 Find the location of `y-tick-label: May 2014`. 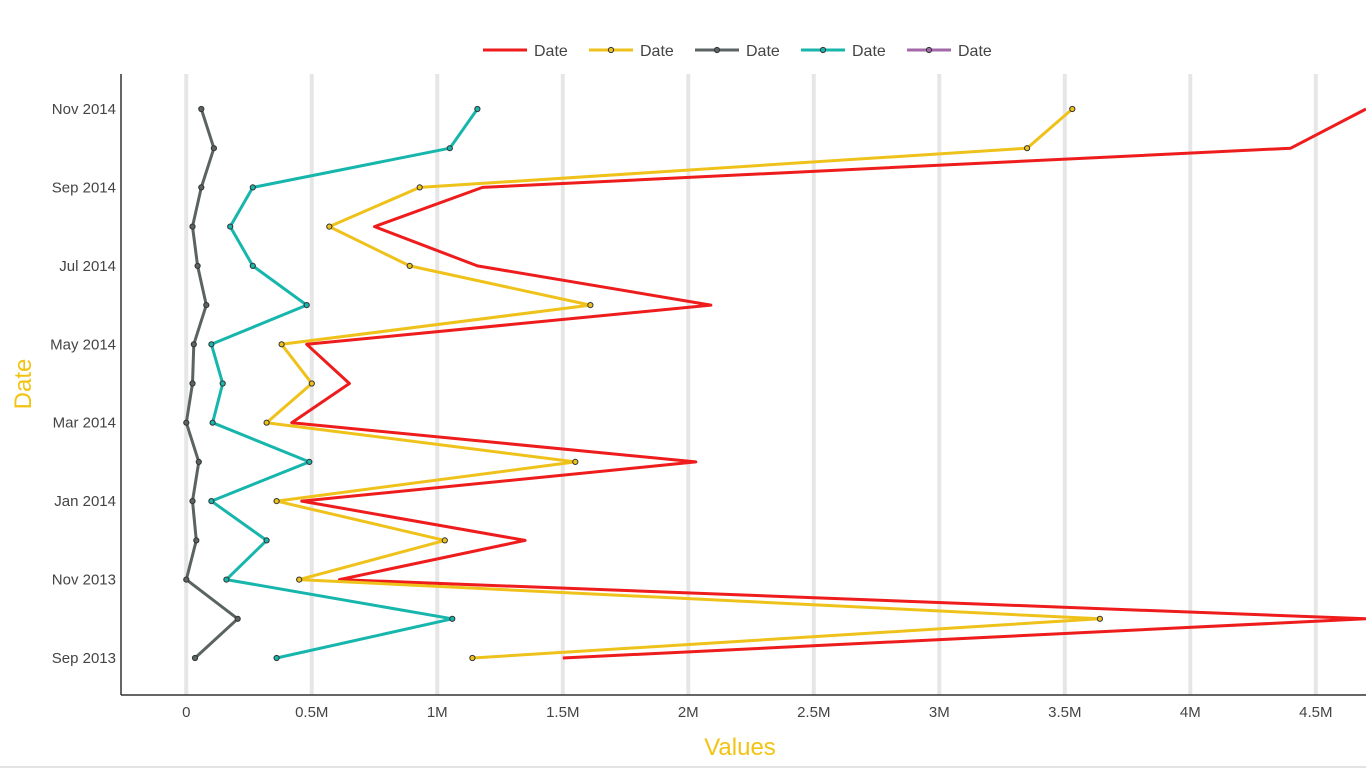

y-tick-label: May 2014 is located at coordinates (83, 344).